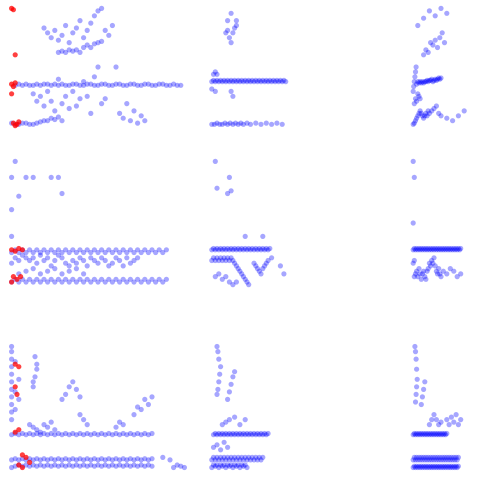 The width and height of the screenshot is (482, 479). What do you see at coordinates (240, 407) in the screenshot?
I see `panel-r2-c1` at bounding box center [240, 407].